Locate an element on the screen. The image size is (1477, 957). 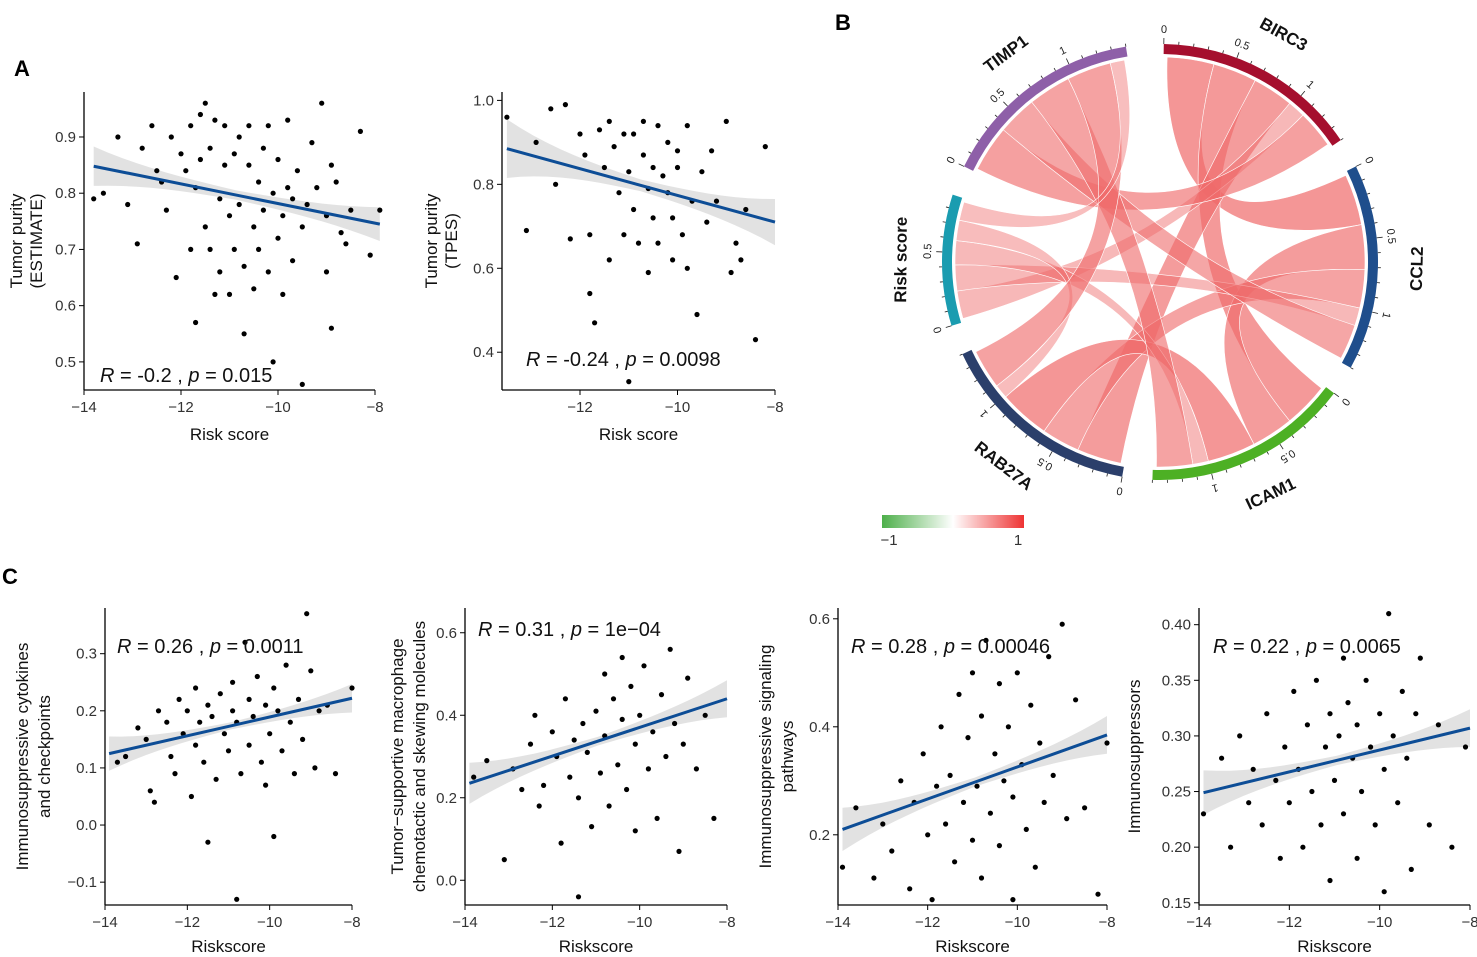
correlation-color-legend: −1 1 is located at coordinates (952, 532).